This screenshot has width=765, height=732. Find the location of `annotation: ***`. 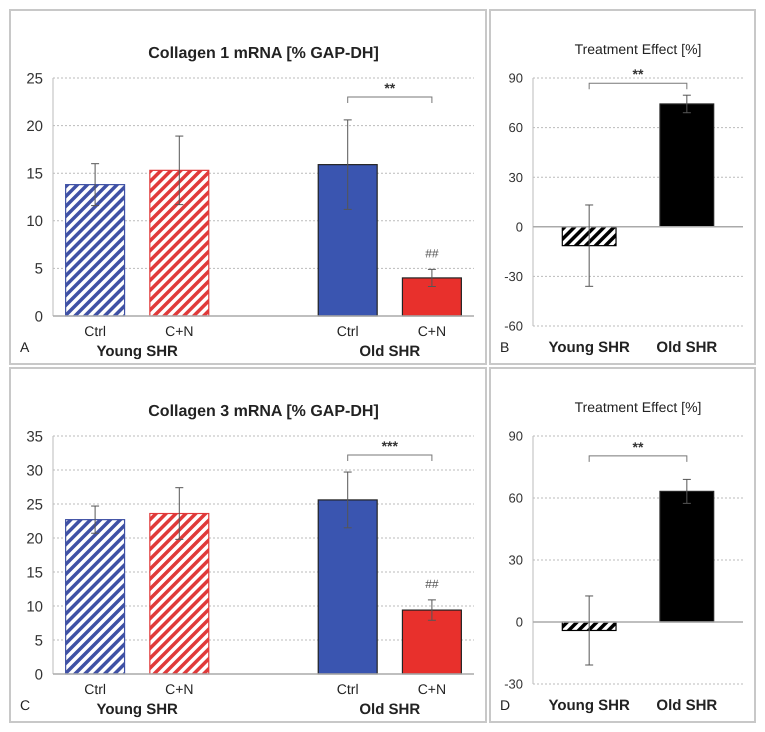

annotation: *** is located at coordinates (390, 446).